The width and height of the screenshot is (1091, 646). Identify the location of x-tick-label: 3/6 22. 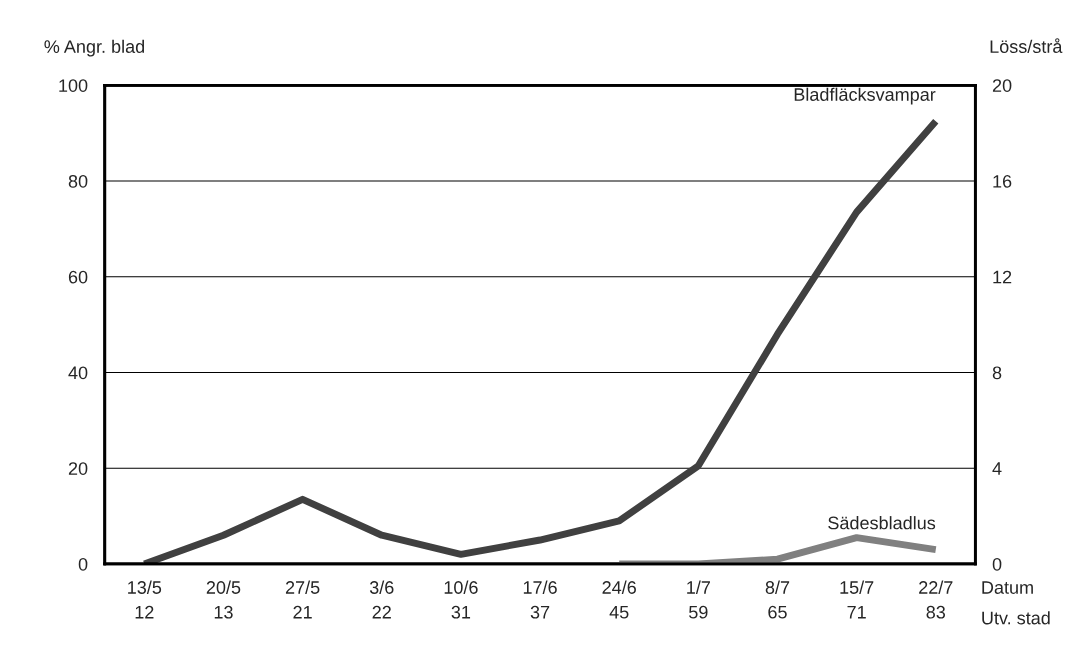
(381, 599).